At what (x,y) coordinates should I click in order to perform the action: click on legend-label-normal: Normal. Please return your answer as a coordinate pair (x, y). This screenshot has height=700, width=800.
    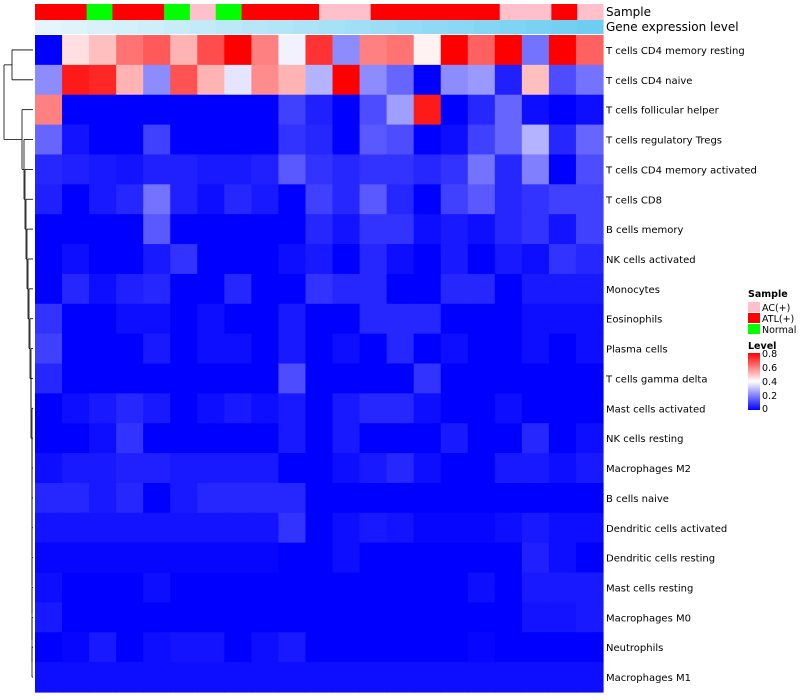
    Looking at the image, I should click on (779, 330).